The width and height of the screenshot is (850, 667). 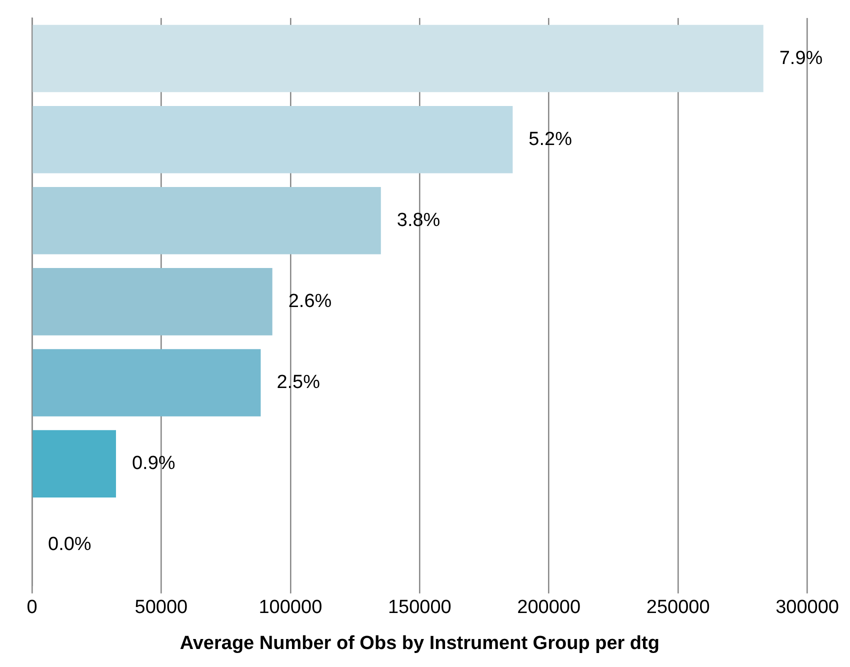 What do you see at coordinates (550, 139) in the screenshot?
I see `annotation: 5.2%` at bounding box center [550, 139].